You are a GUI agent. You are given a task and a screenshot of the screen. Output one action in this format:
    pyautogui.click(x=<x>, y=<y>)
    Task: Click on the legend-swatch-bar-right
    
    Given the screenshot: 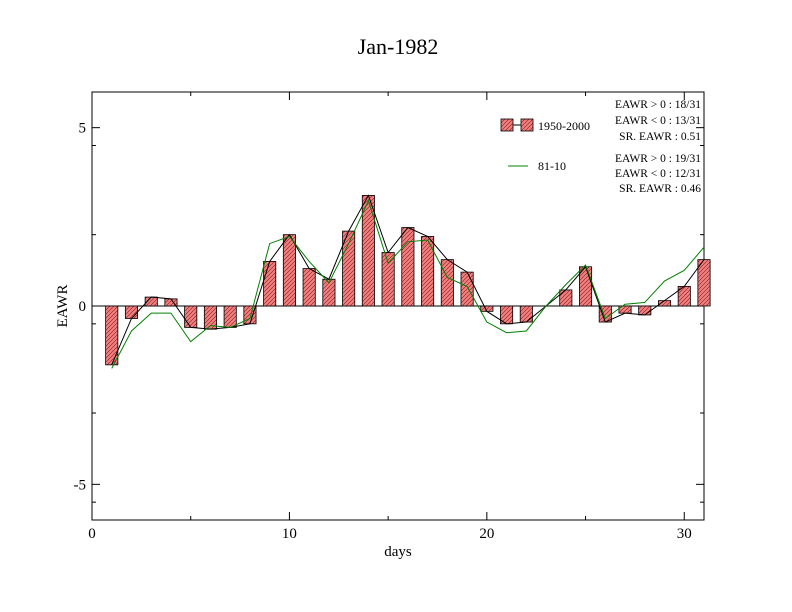 What is the action you would take?
    pyautogui.click(x=527, y=125)
    